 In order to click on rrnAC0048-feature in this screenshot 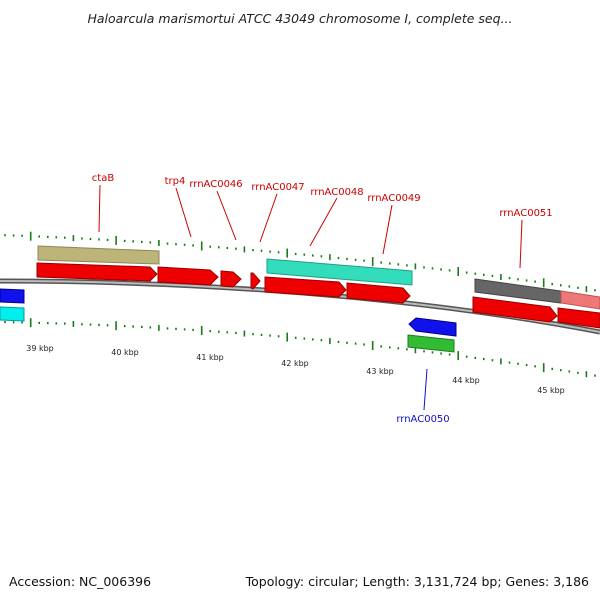, I will do `click(339, 272)`.